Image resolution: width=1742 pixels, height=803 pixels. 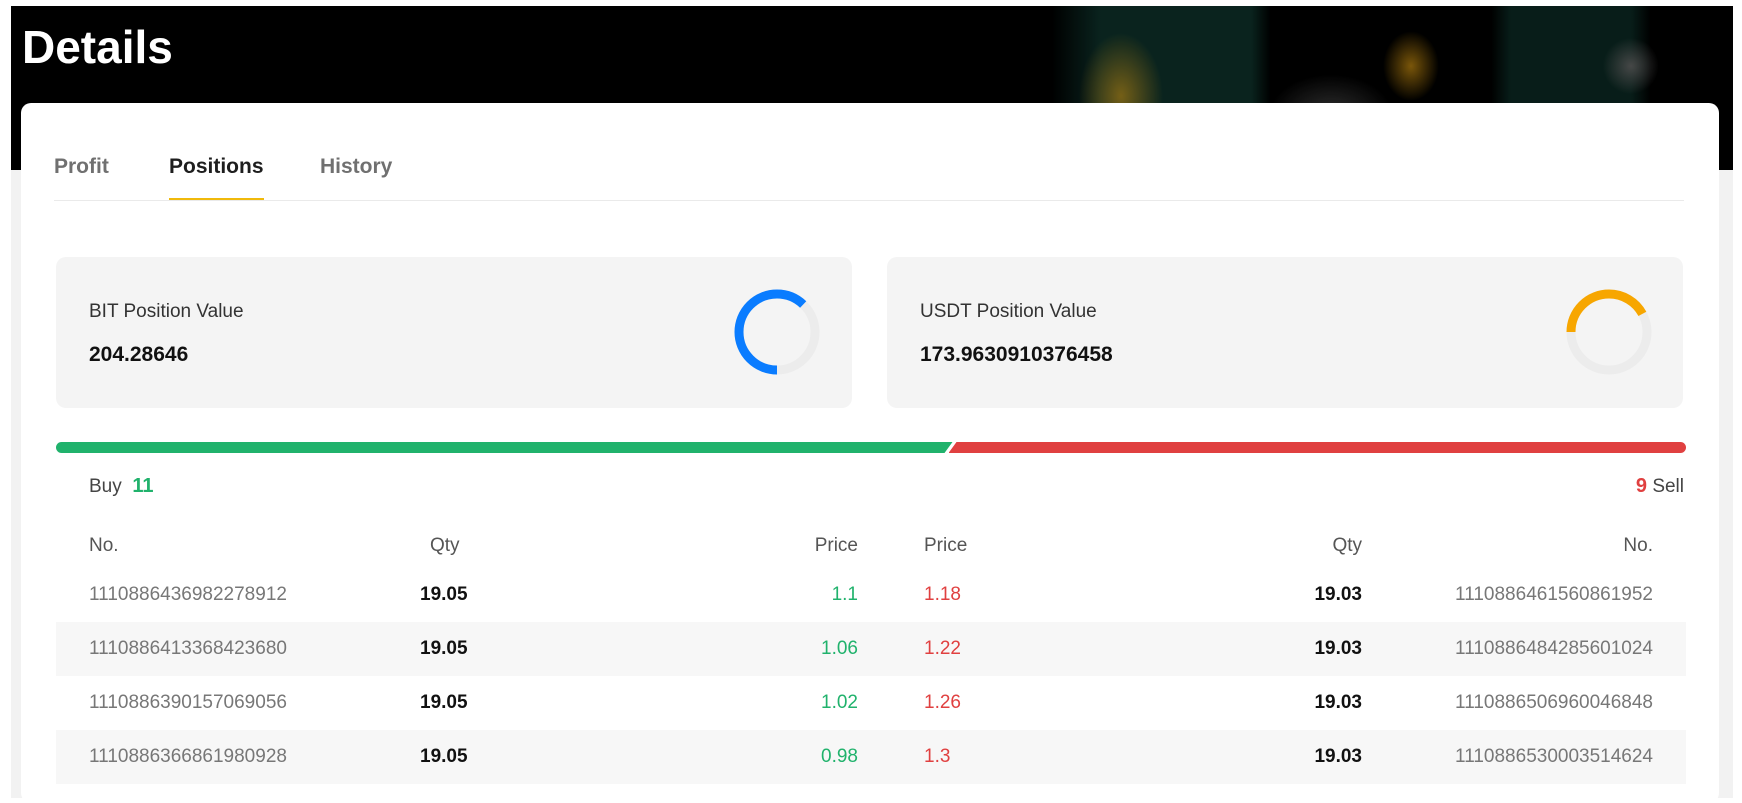 I want to click on stat-label: USDT Position Value, so click(x=1008, y=311).